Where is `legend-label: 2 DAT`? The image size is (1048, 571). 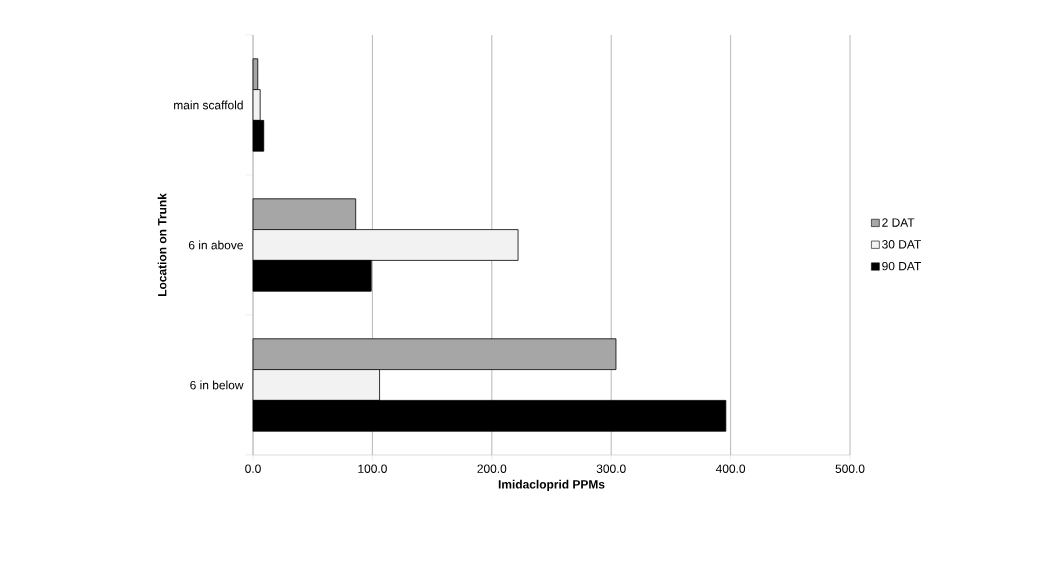 legend-label: 2 DAT is located at coordinates (898, 222).